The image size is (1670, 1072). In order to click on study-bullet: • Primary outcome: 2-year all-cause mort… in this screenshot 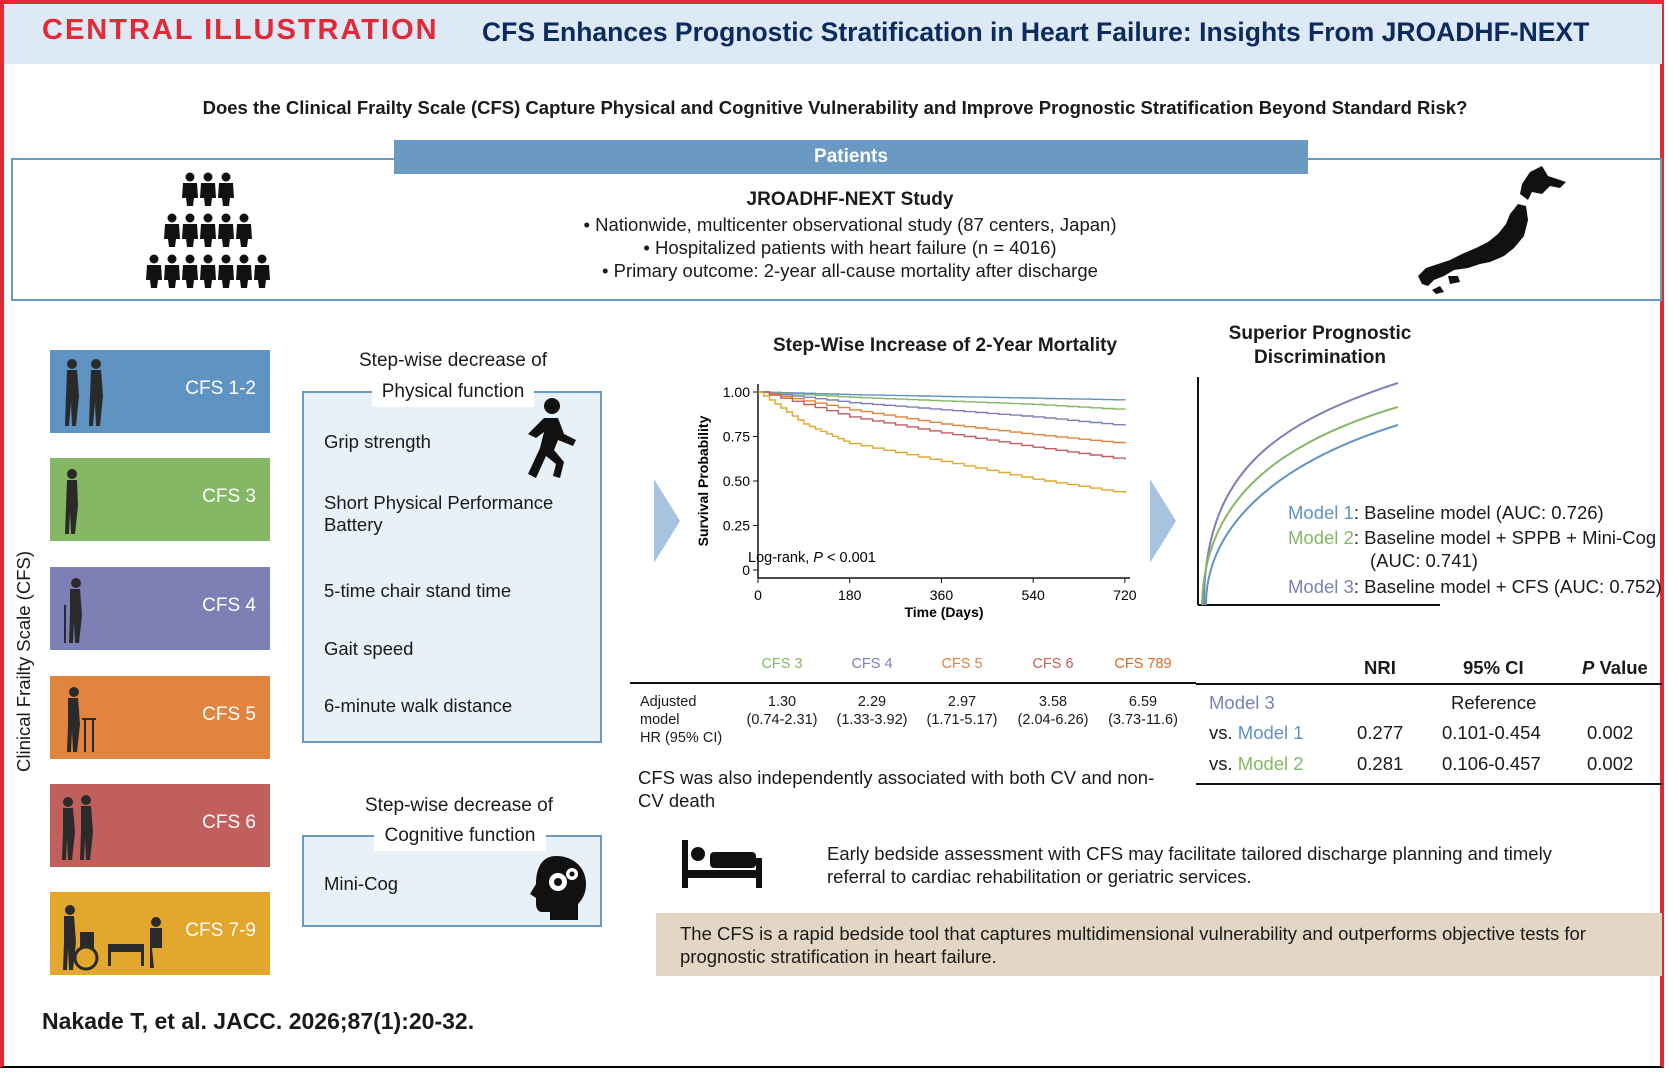, I will do `click(850, 270)`.